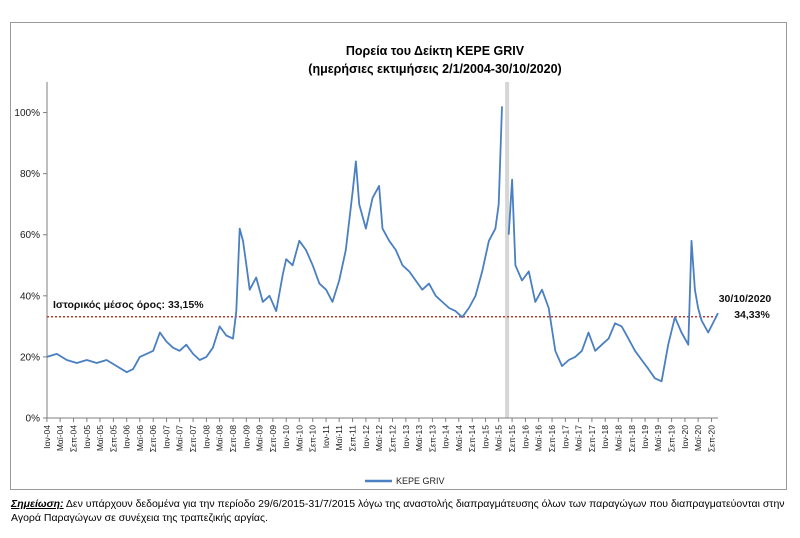  I want to click on x-tick-label: Ιαν-10, so click(286, 437).